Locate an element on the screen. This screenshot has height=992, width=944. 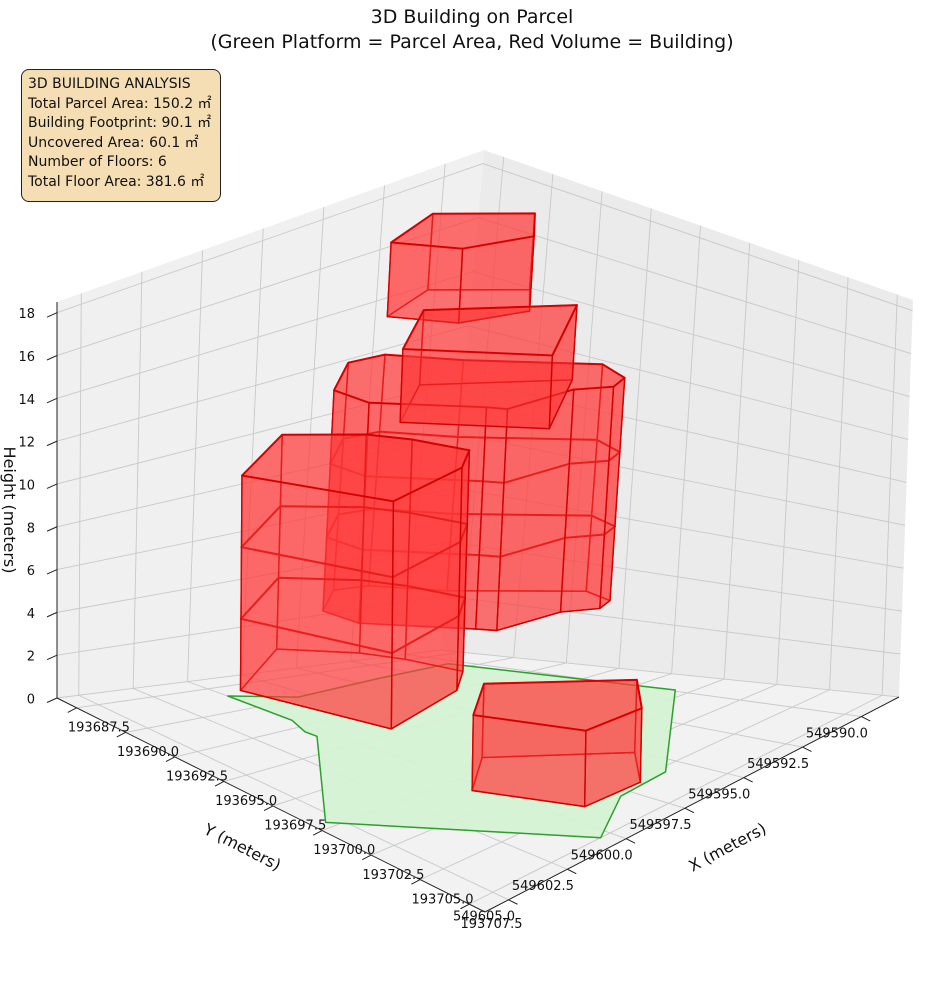
info-line-parcel-area: Total Parcel Area: 150.2 ㎡ is located at coordinates (120, 103).